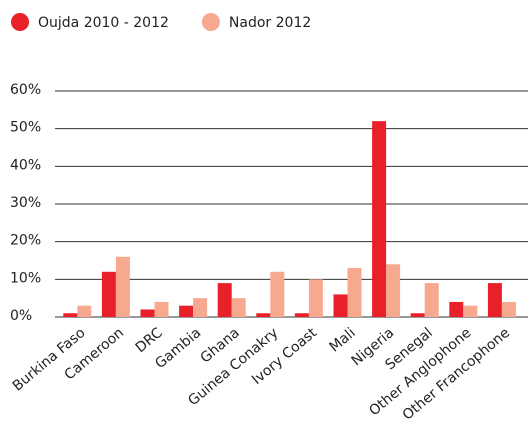 The width and height of the screenshot is (530, 436). Describe the element at coordinates (25, 165) in the screenshot. I see `y-tick-label: 40%` at that location.